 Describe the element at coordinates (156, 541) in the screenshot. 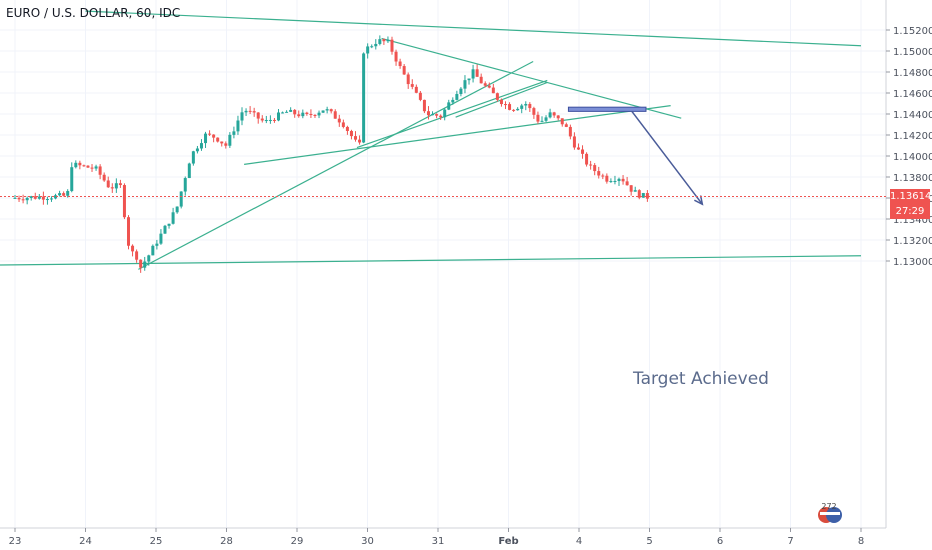

I see `x-tick-label: 25` at that location.